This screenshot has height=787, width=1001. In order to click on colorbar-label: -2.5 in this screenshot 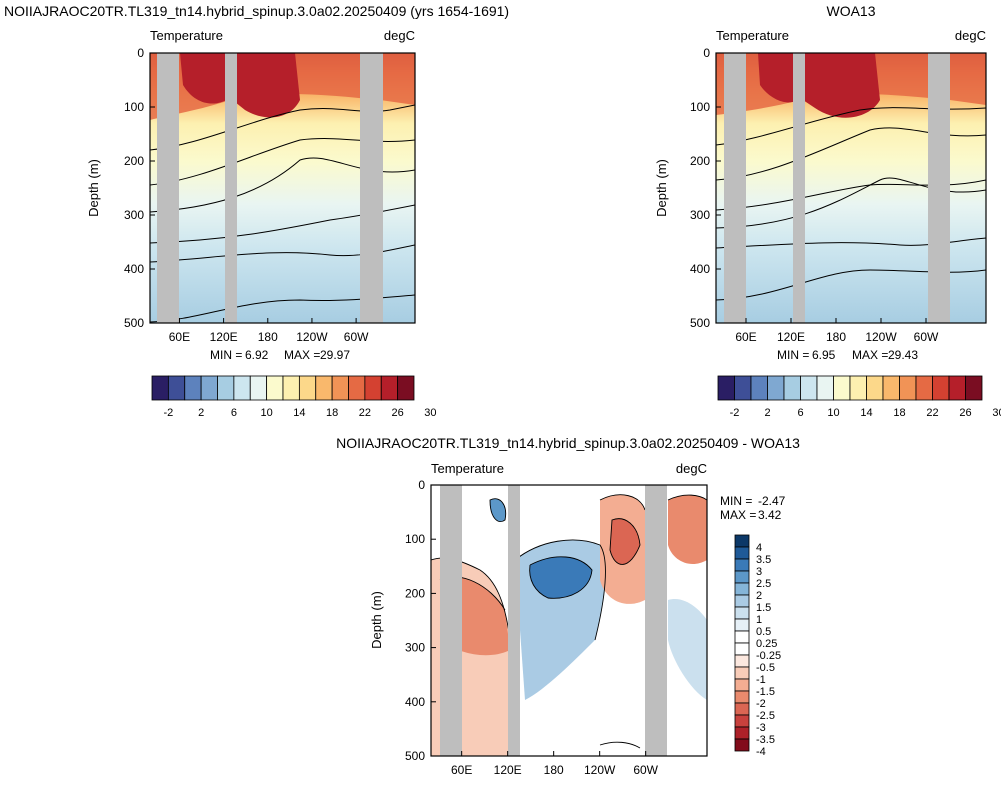, I will do `click(765, 716)`.